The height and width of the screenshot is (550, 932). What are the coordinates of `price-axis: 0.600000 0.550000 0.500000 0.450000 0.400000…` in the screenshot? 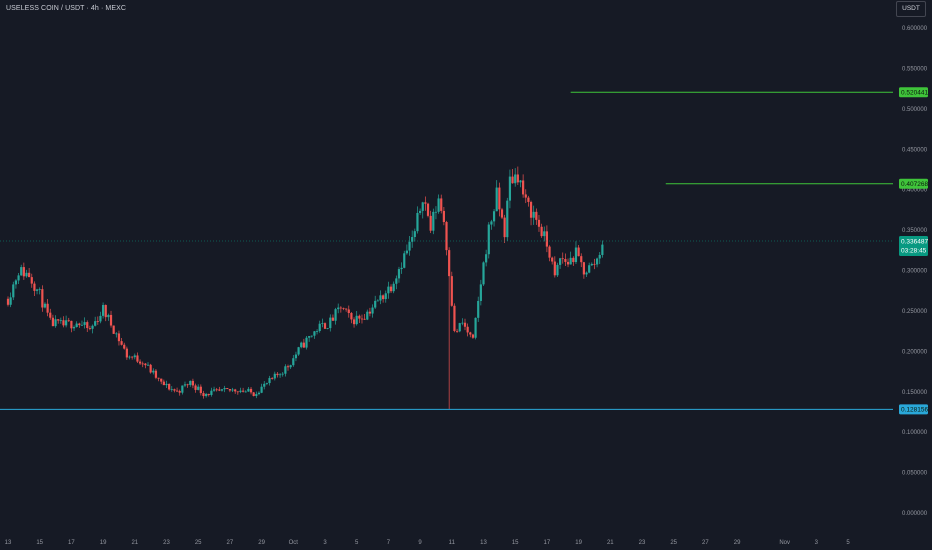 It's located at (915, 271).